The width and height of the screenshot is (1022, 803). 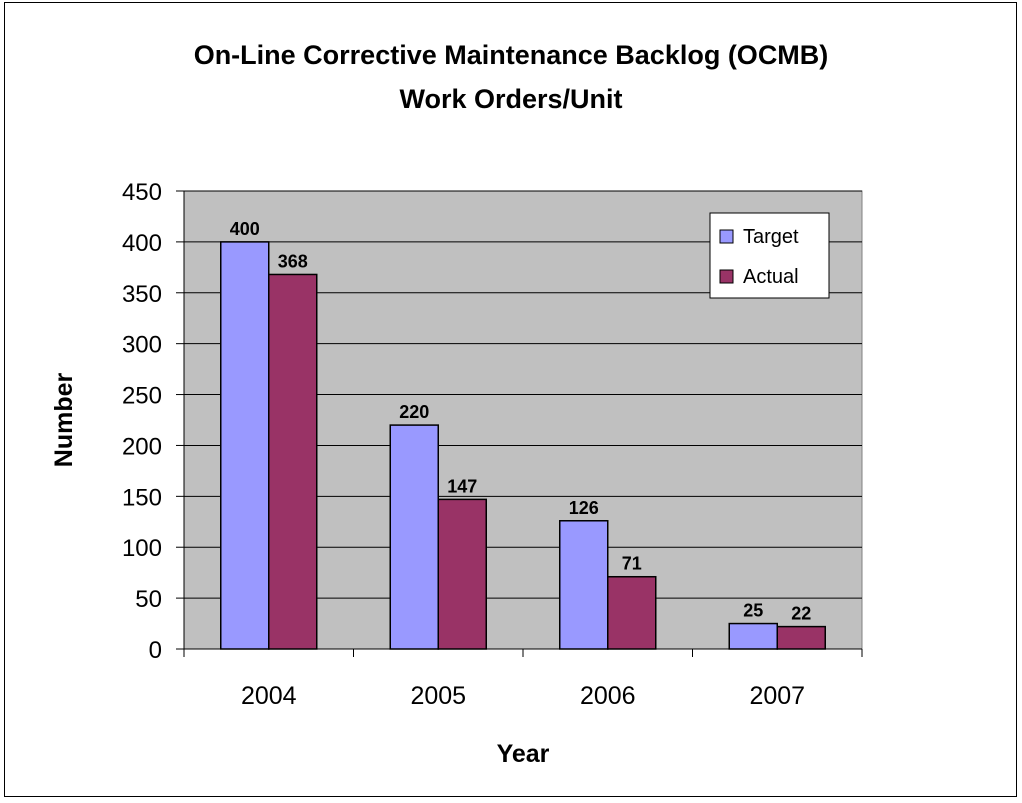 I want to click on legend-label-actual: Actual, so click(x=771, y=277).